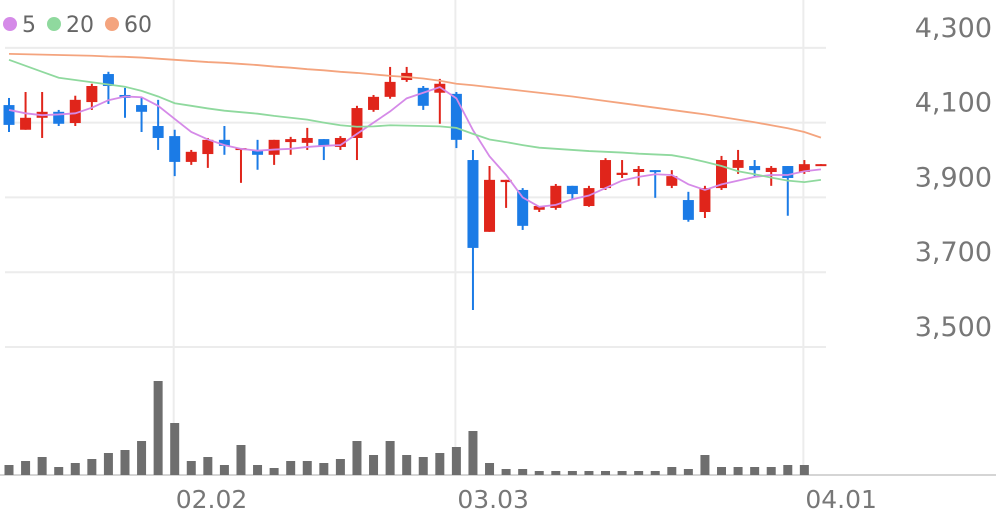 Image resolution: width=996 pixels, height=519 pixels. What do you see at coordinates (953, 177) in the screenshot?
I see `y-tick-label: 3,900` at bounding box center [953, 177].